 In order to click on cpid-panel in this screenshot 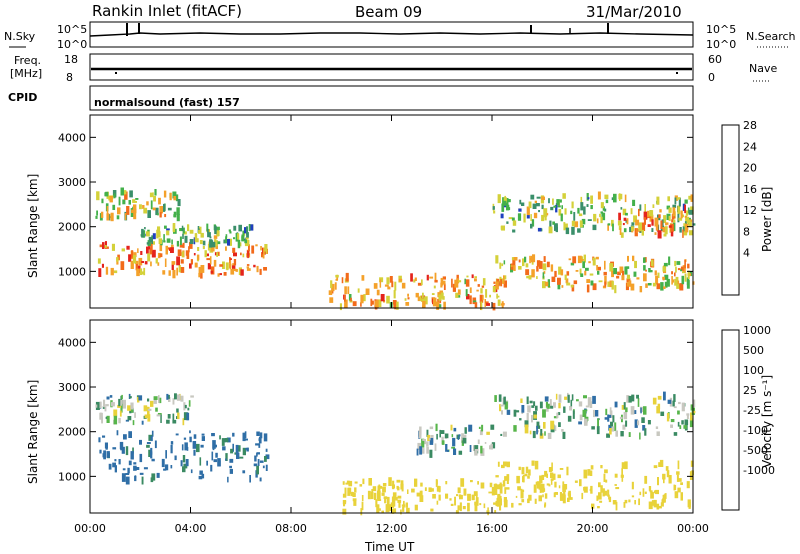, I will do `click(391, 98)`.